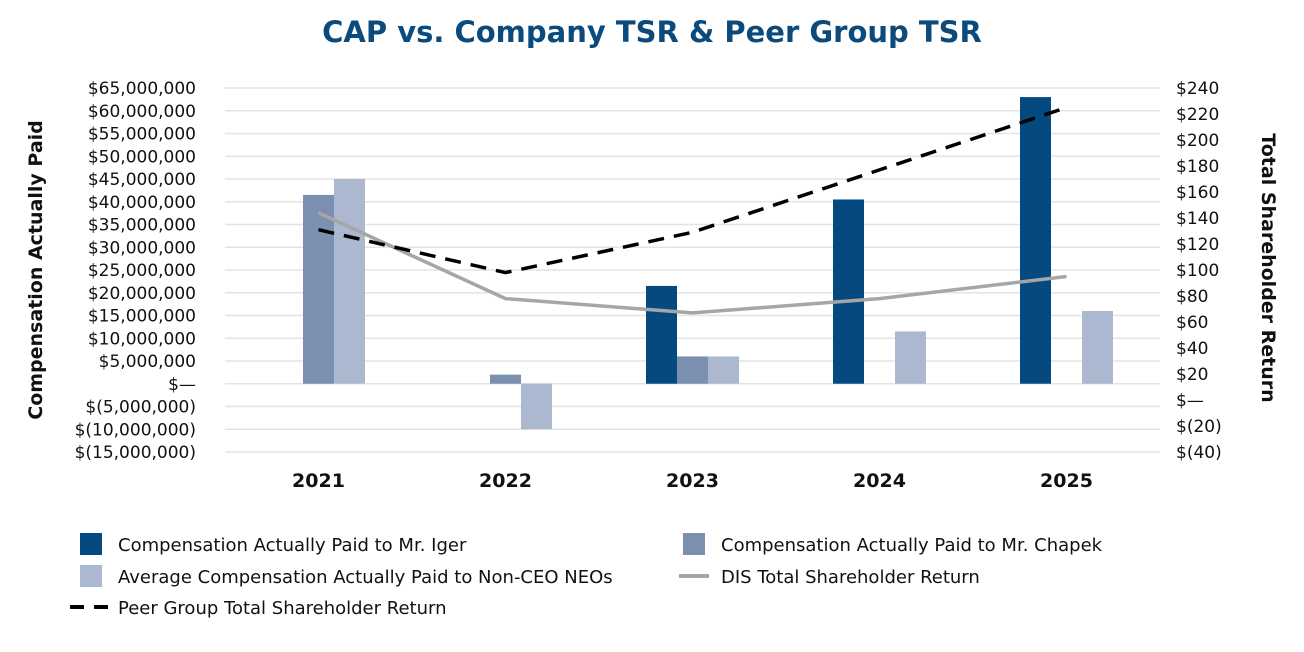  I want to click on y-tick-label: $(5,000,000), so click(140, 408).